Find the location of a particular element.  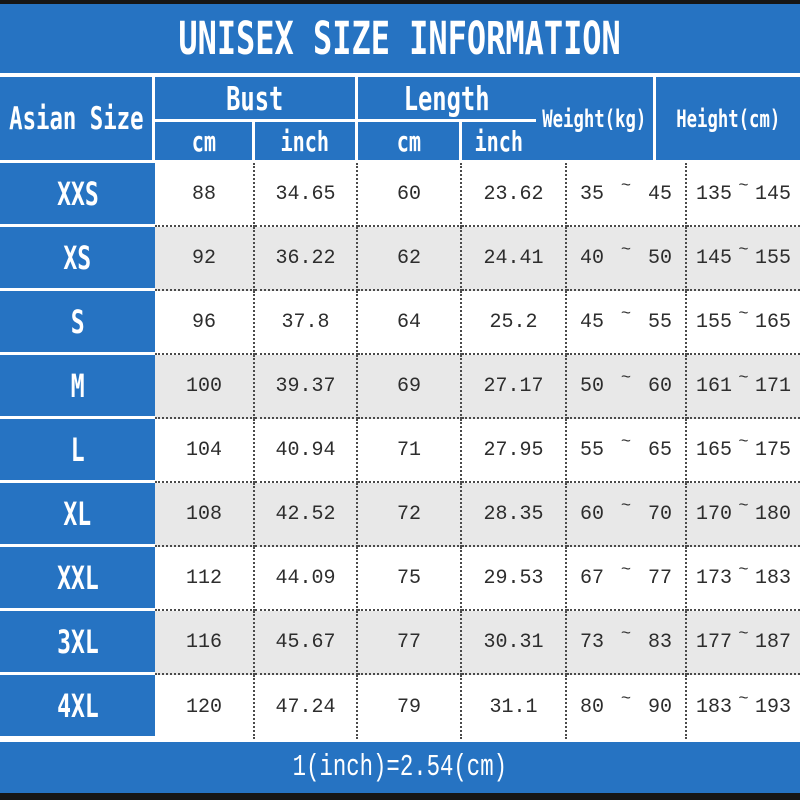

weight-max: 60 is located at coordinates (659, 386).